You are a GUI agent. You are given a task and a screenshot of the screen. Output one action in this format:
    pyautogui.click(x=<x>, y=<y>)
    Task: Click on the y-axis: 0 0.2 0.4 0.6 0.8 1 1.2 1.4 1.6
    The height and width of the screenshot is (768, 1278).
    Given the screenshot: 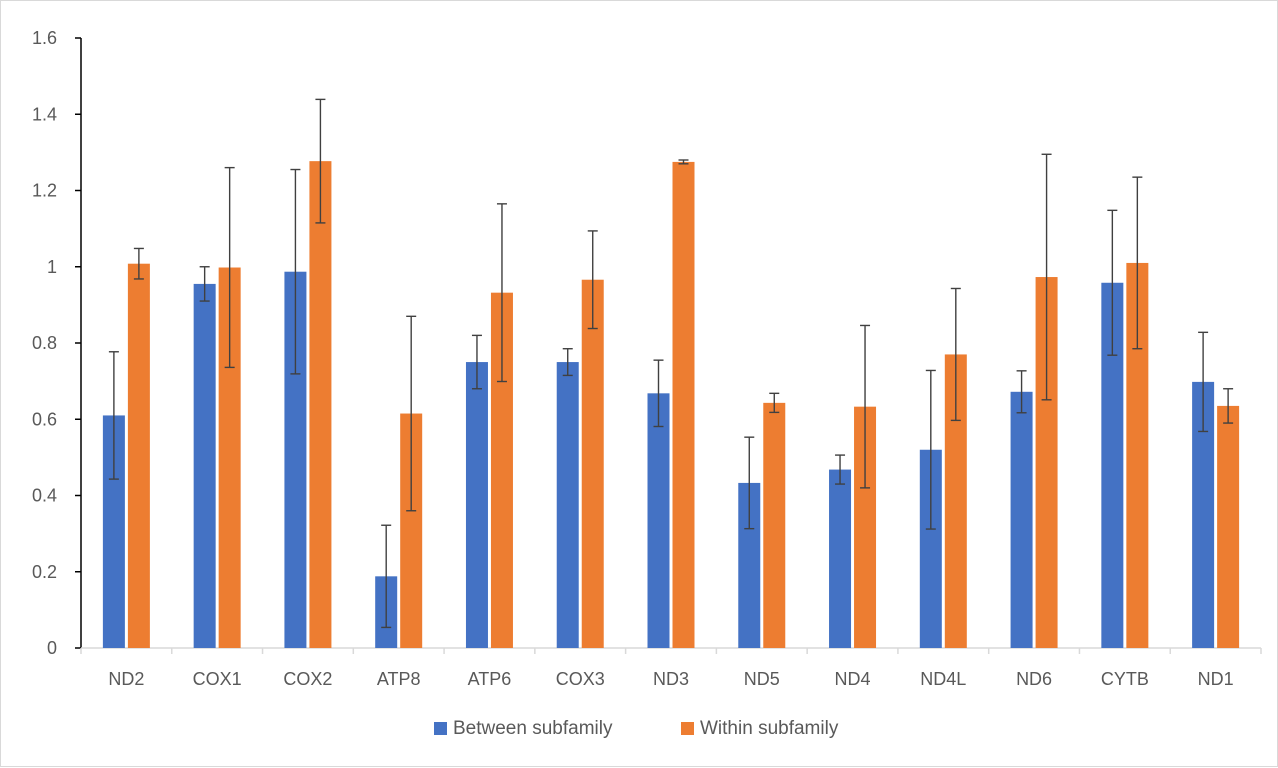 What is the action you would take?
    pyautogui.click(x=57, y=343)
    